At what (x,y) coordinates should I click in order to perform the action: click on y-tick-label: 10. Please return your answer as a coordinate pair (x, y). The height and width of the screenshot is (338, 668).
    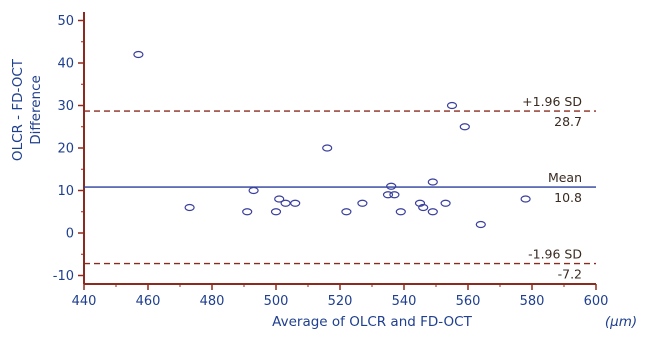
    Looking at the image, I should click on (65, 191).